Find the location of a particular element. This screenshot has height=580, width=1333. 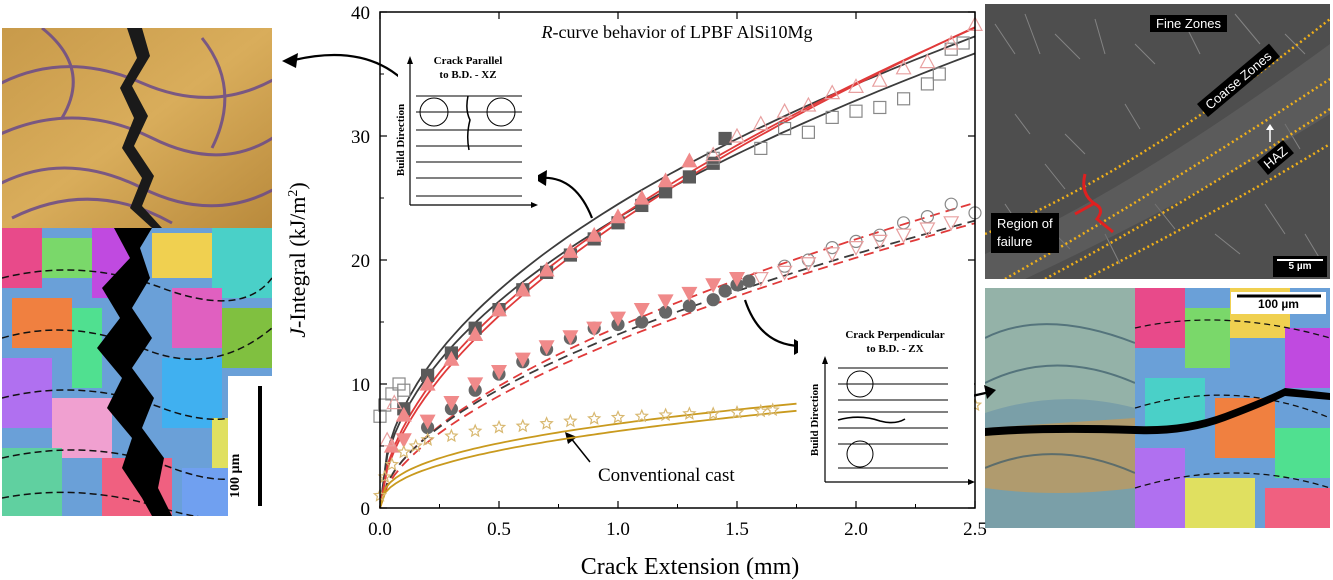

x-tick-label: 0.5 is located at coordinates (499, 529).